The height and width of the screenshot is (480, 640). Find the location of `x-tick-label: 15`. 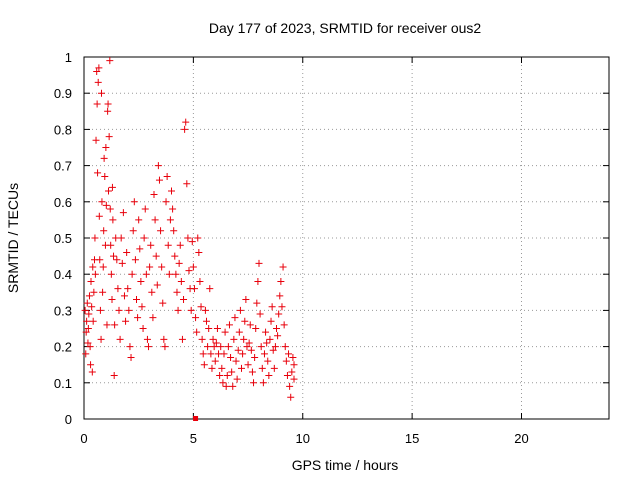

x-tick-label: 15 is located at coordinates (412, 438).